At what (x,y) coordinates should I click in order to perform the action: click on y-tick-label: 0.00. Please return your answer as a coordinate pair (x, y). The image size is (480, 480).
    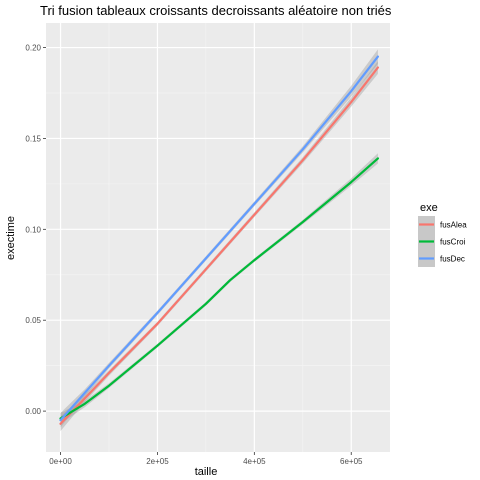
    Looking at the image, I should click on (33, 411).